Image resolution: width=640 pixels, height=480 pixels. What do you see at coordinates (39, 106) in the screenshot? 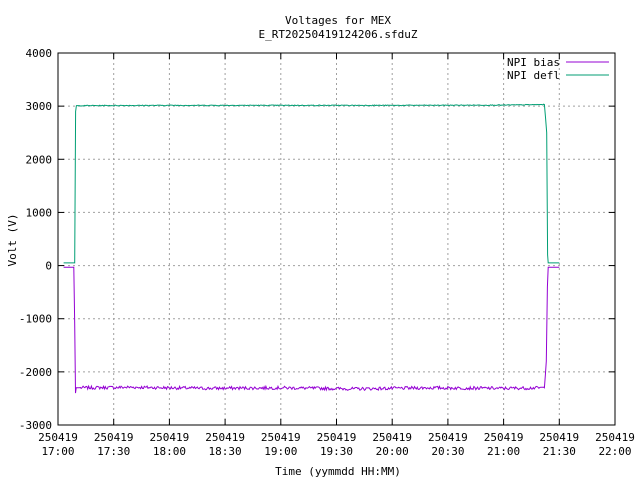
I see `y-tick-label: 3000` at bounding box center [39, 106].